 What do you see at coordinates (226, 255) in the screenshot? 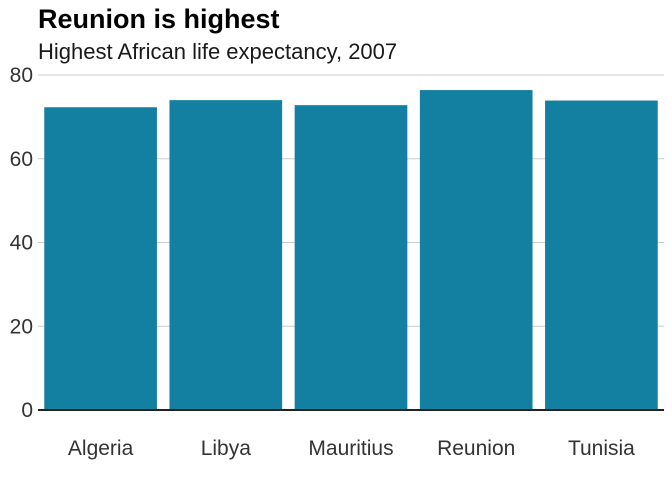
I see `bar-libya` at bounding box center [226, 255].